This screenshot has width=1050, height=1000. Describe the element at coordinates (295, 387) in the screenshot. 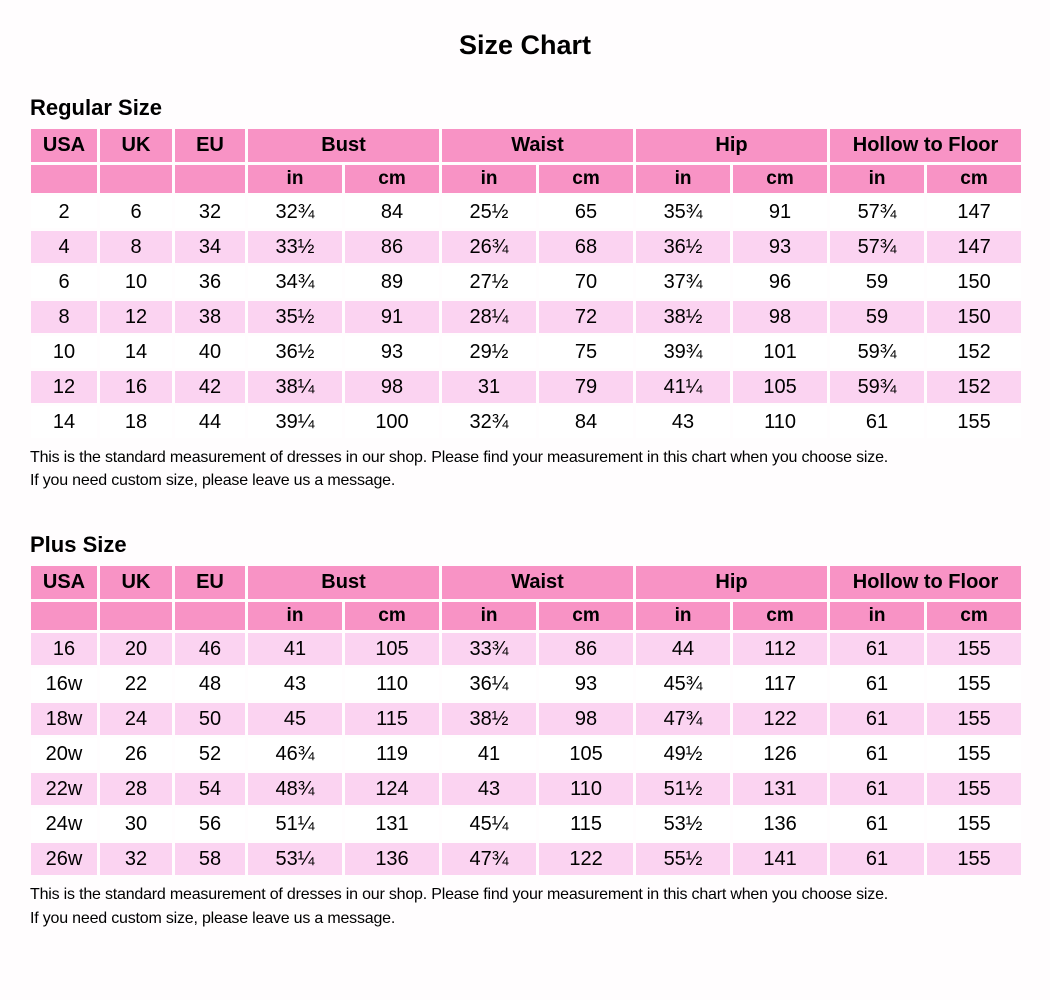

I see `table-cell: 38¼` at that location.